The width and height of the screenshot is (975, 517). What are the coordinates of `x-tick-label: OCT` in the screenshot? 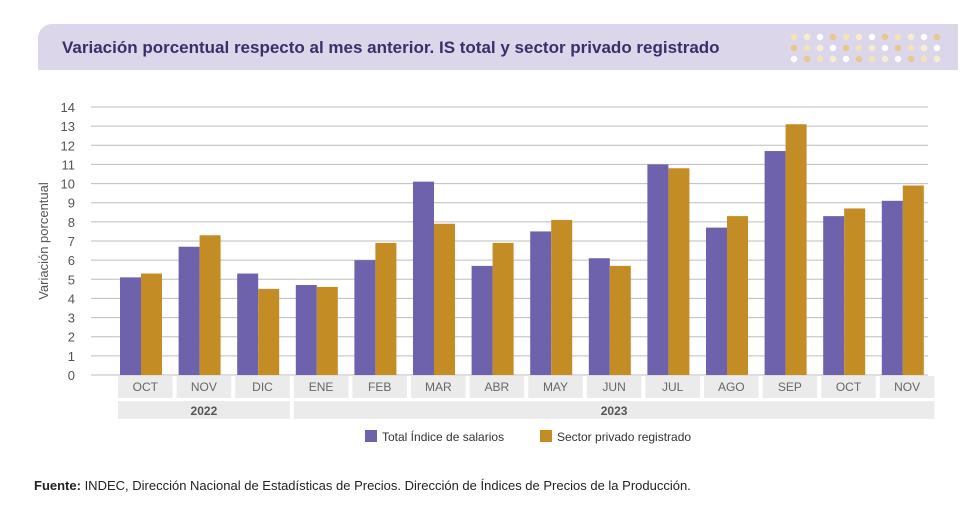 It's located at (146, 387).